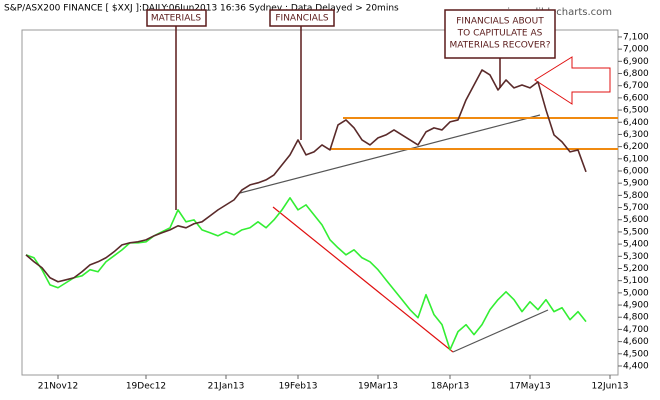 Image resolution: width=660 pixels, height=400 pixels. Describe the element at coordinates (636, 123) in the screenshot. I see `y-tick-label: 6,400` at that location.